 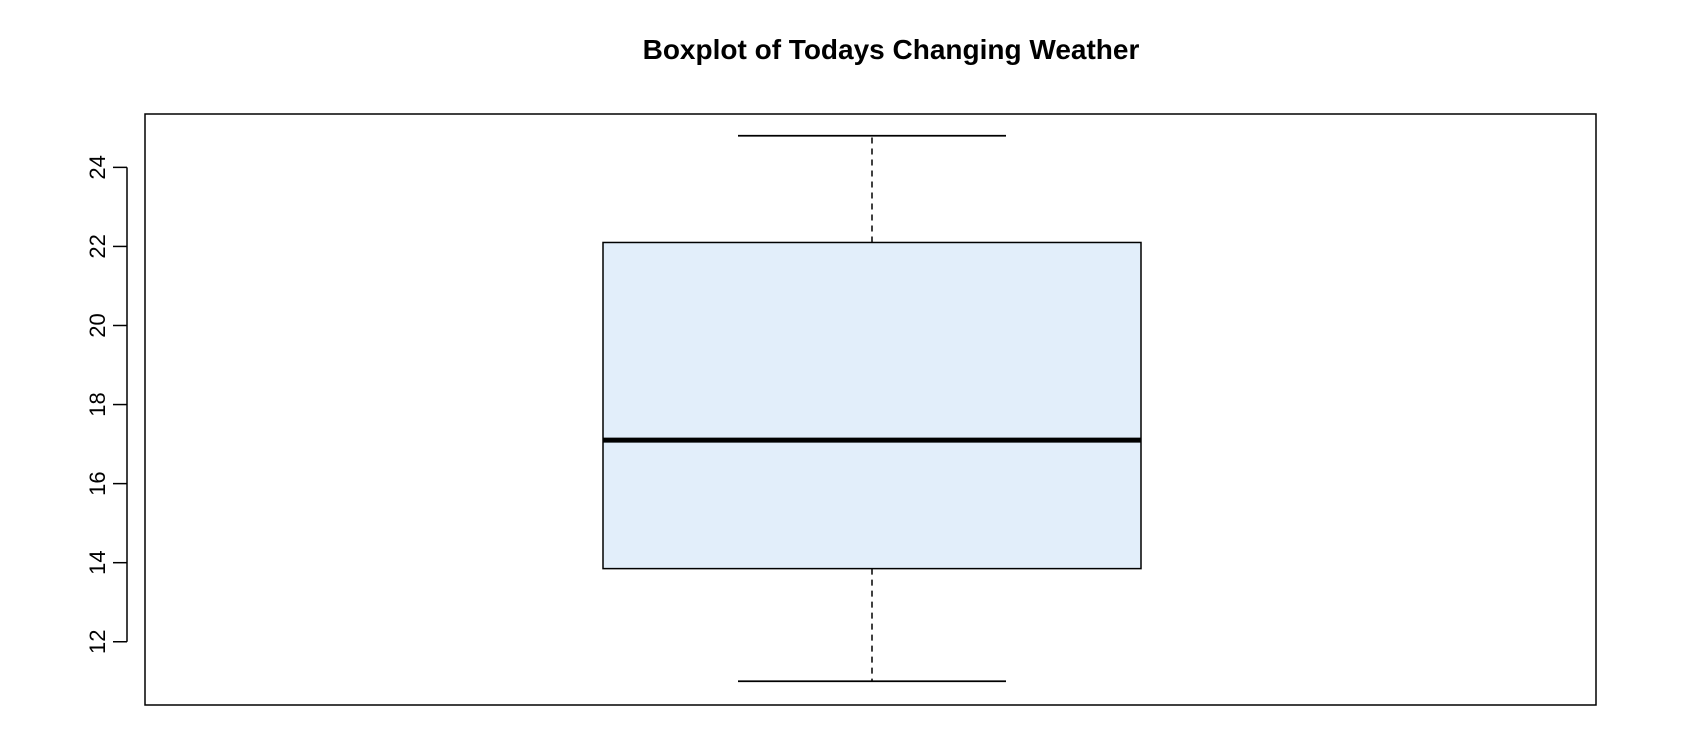 I want to click on iqr-box, so click(x=872, y=405).